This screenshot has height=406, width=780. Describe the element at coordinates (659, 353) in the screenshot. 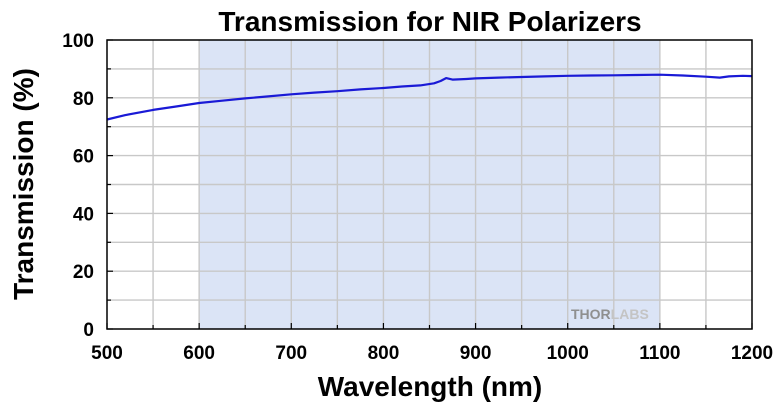

I see `x-tick-label: 1100` at that location.